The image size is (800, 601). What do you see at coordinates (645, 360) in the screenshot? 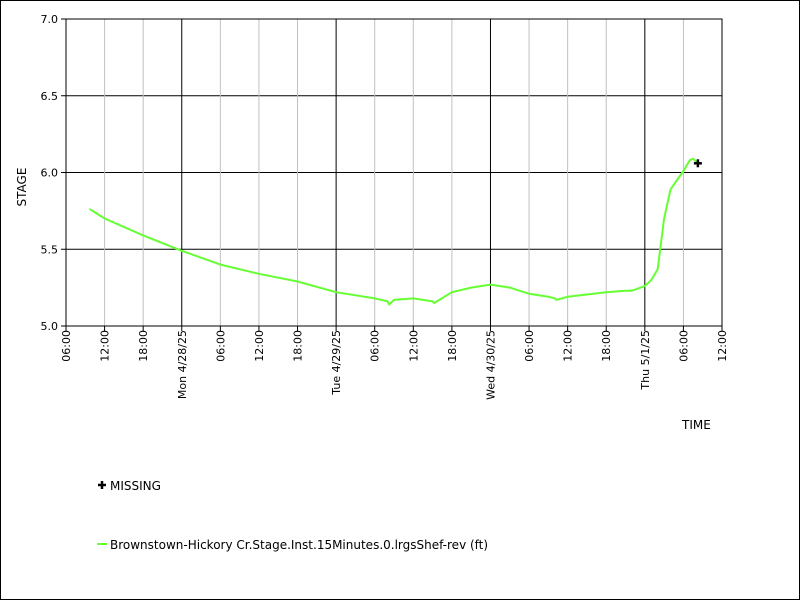
I see `x-major-tick-label: Thu 5/1/25` at bounding box center [645, 360].